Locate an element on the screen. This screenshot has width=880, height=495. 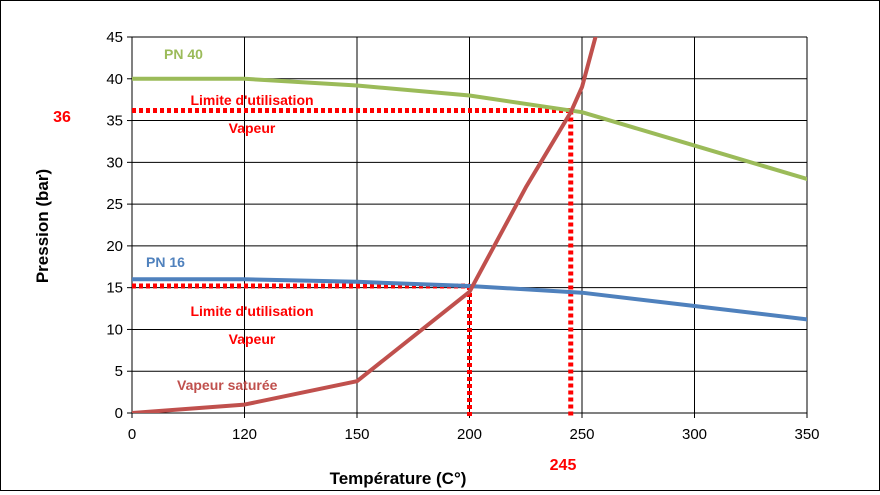
y-tick-label: 25 is located at coordinates (114, 204).